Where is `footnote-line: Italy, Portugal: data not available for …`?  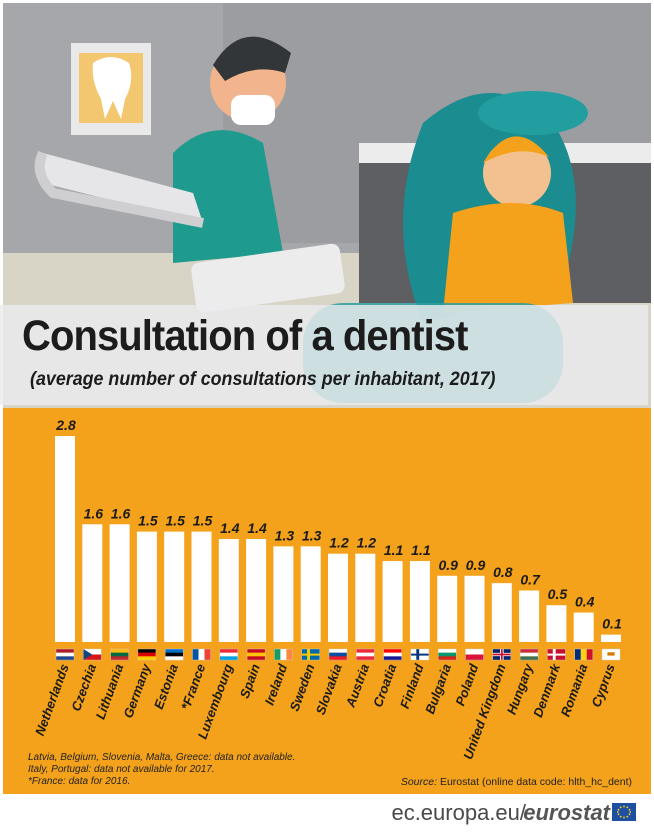 footnote-line: Italy, Portugal: data not available for … is located at coordinates (121, 769).